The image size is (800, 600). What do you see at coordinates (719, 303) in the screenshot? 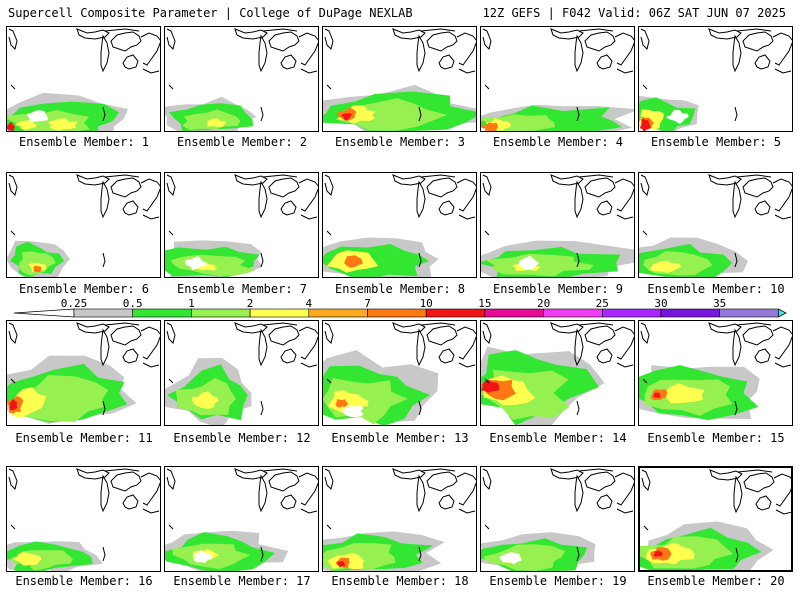
I see `colorbar-tick-label: 35` at bounding box center [719, 303].